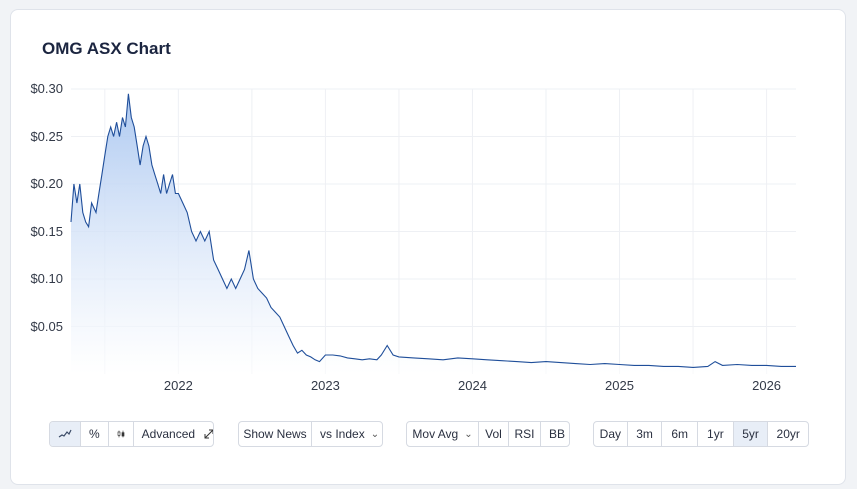 The height and width of the screenshot is (489, 857). Describe the element at coordinates (716, 434) in the screenshot. I see `range-button-1yr: 1yr` at that location.